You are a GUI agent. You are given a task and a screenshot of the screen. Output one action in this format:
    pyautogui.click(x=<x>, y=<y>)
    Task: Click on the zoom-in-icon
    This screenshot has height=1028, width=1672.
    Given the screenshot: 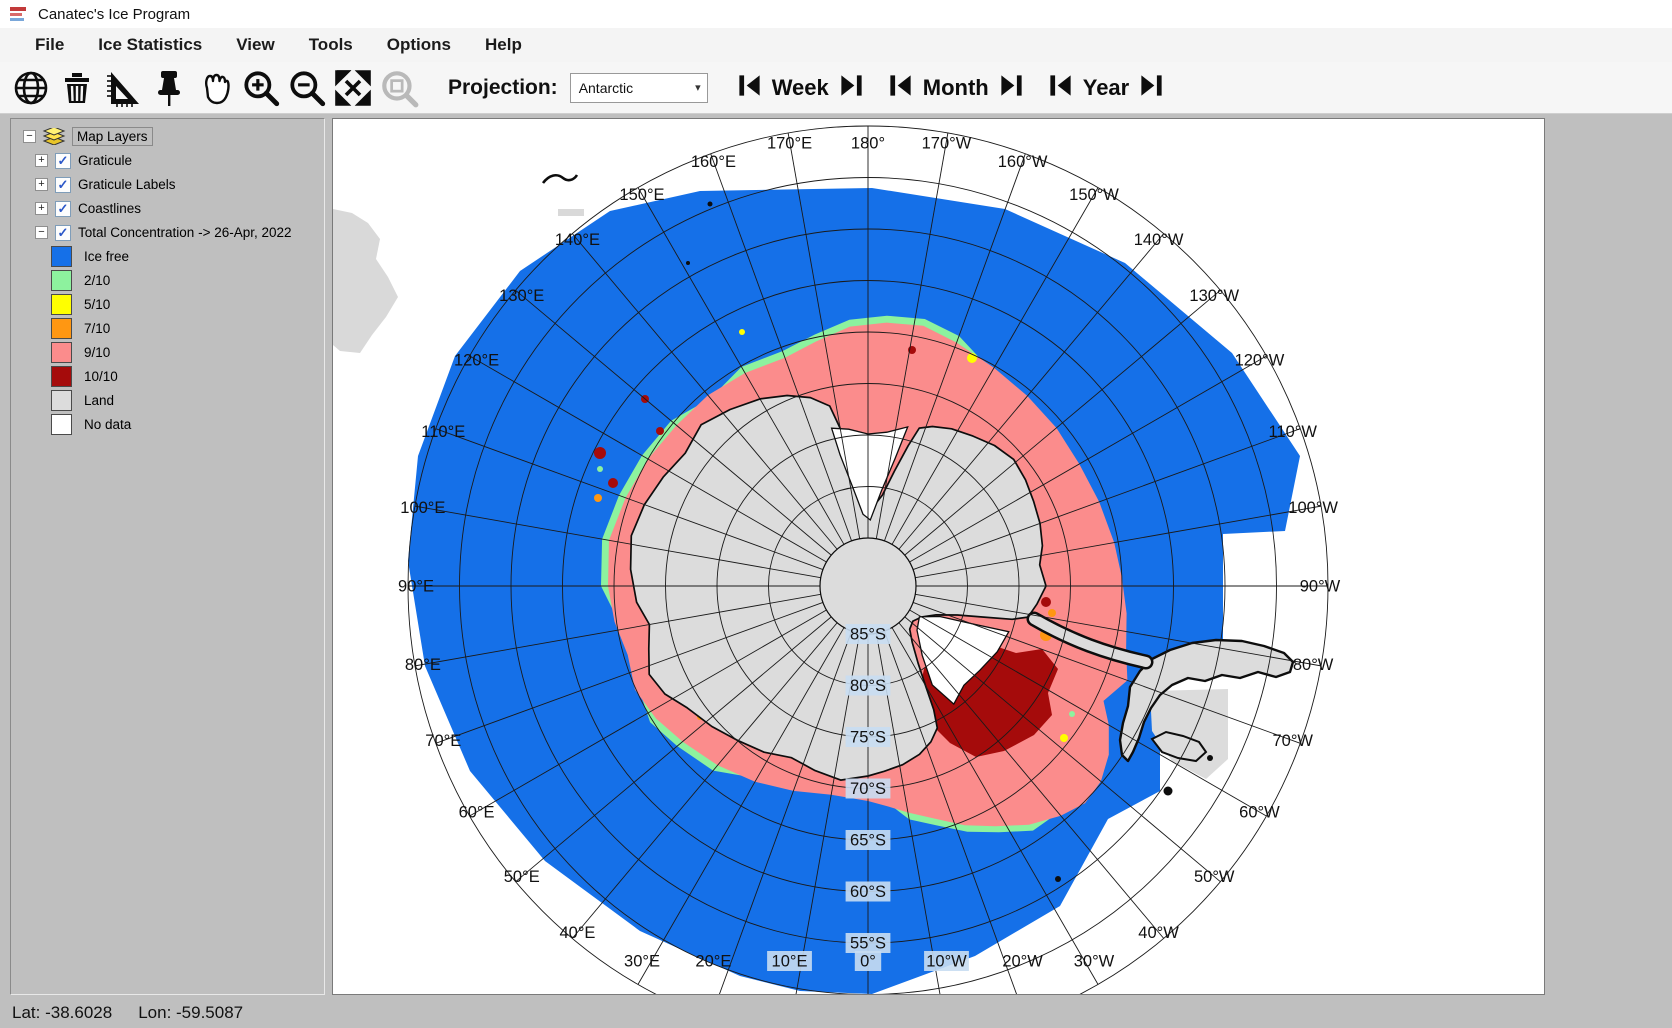 What is the action you would take?
    pyautogui.click(x=261, y=88)
    